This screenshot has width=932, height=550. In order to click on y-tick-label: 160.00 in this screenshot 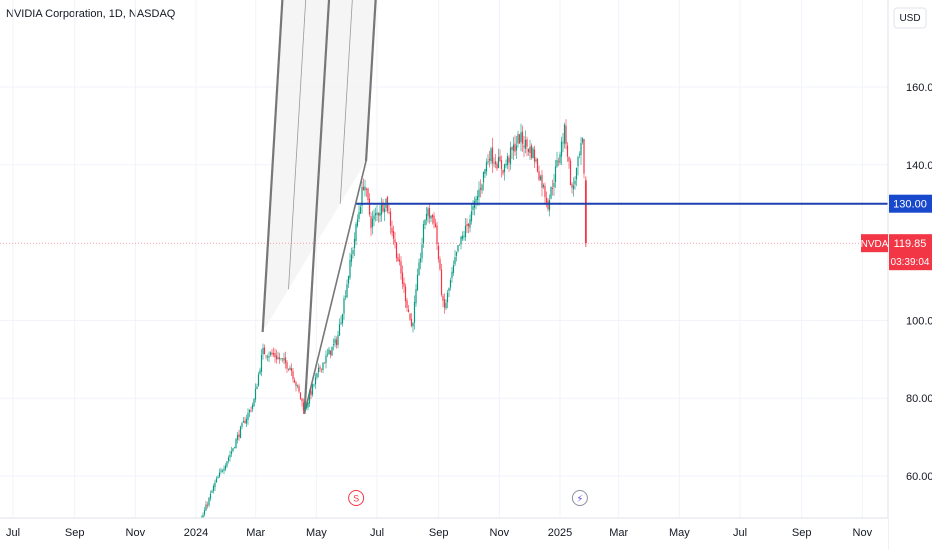, I will do `click(919, 88)`.